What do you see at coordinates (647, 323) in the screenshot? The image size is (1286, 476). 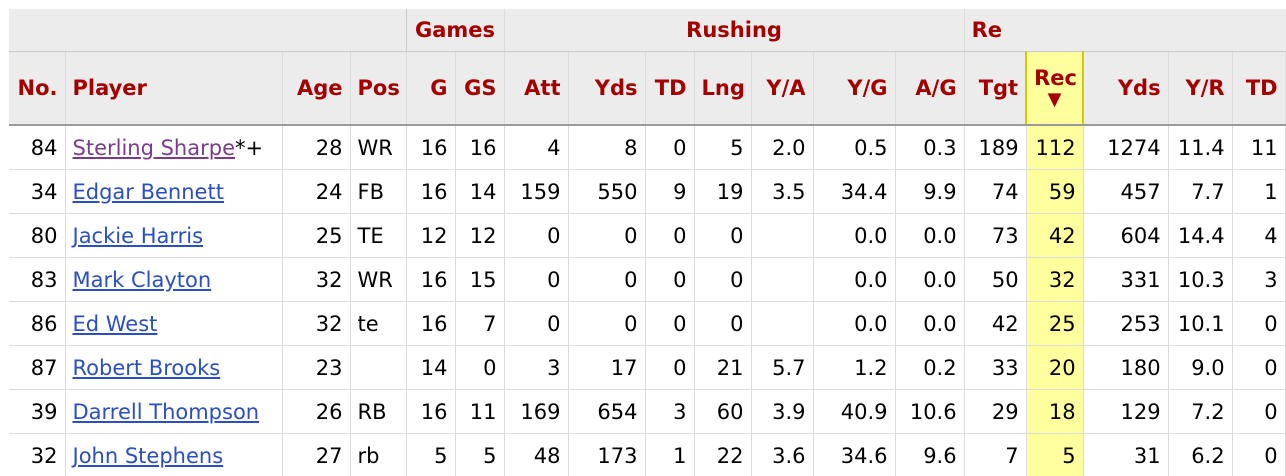 I see `table-row: 86 Ed West 32 te 16 7 0 0 0 0 0.0 0.0 42 25 253 10.1 0` at bounding box center [647, 323].